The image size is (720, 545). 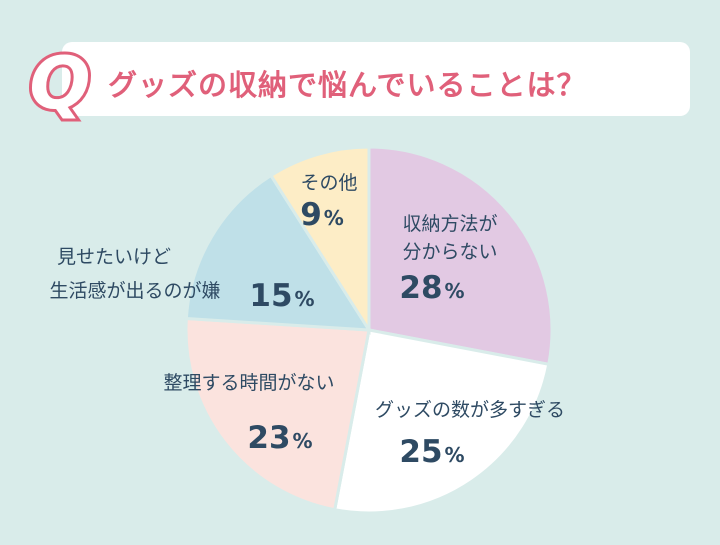 I want to click on q-badge-icon: Q, so click(x=59, y=83).